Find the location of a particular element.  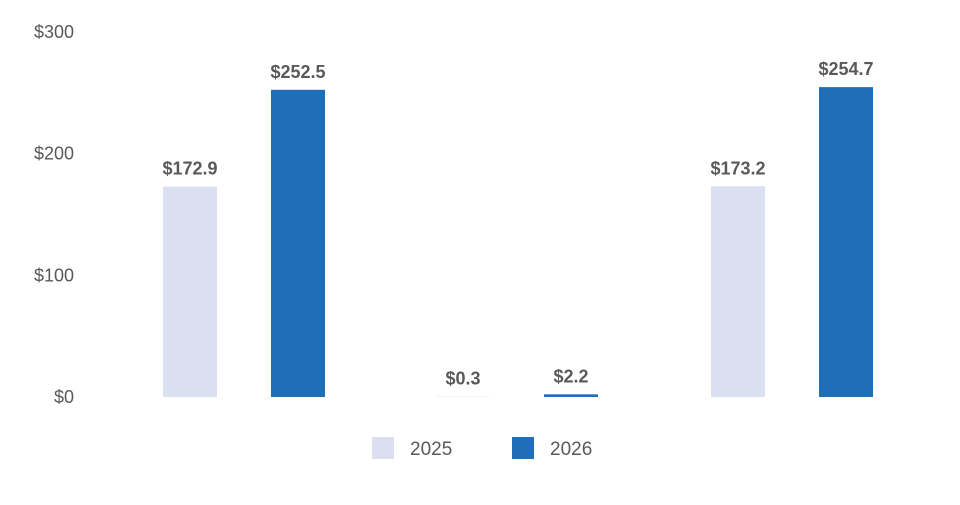

legend: 2025 2026 is located at coordinates (482, 448).